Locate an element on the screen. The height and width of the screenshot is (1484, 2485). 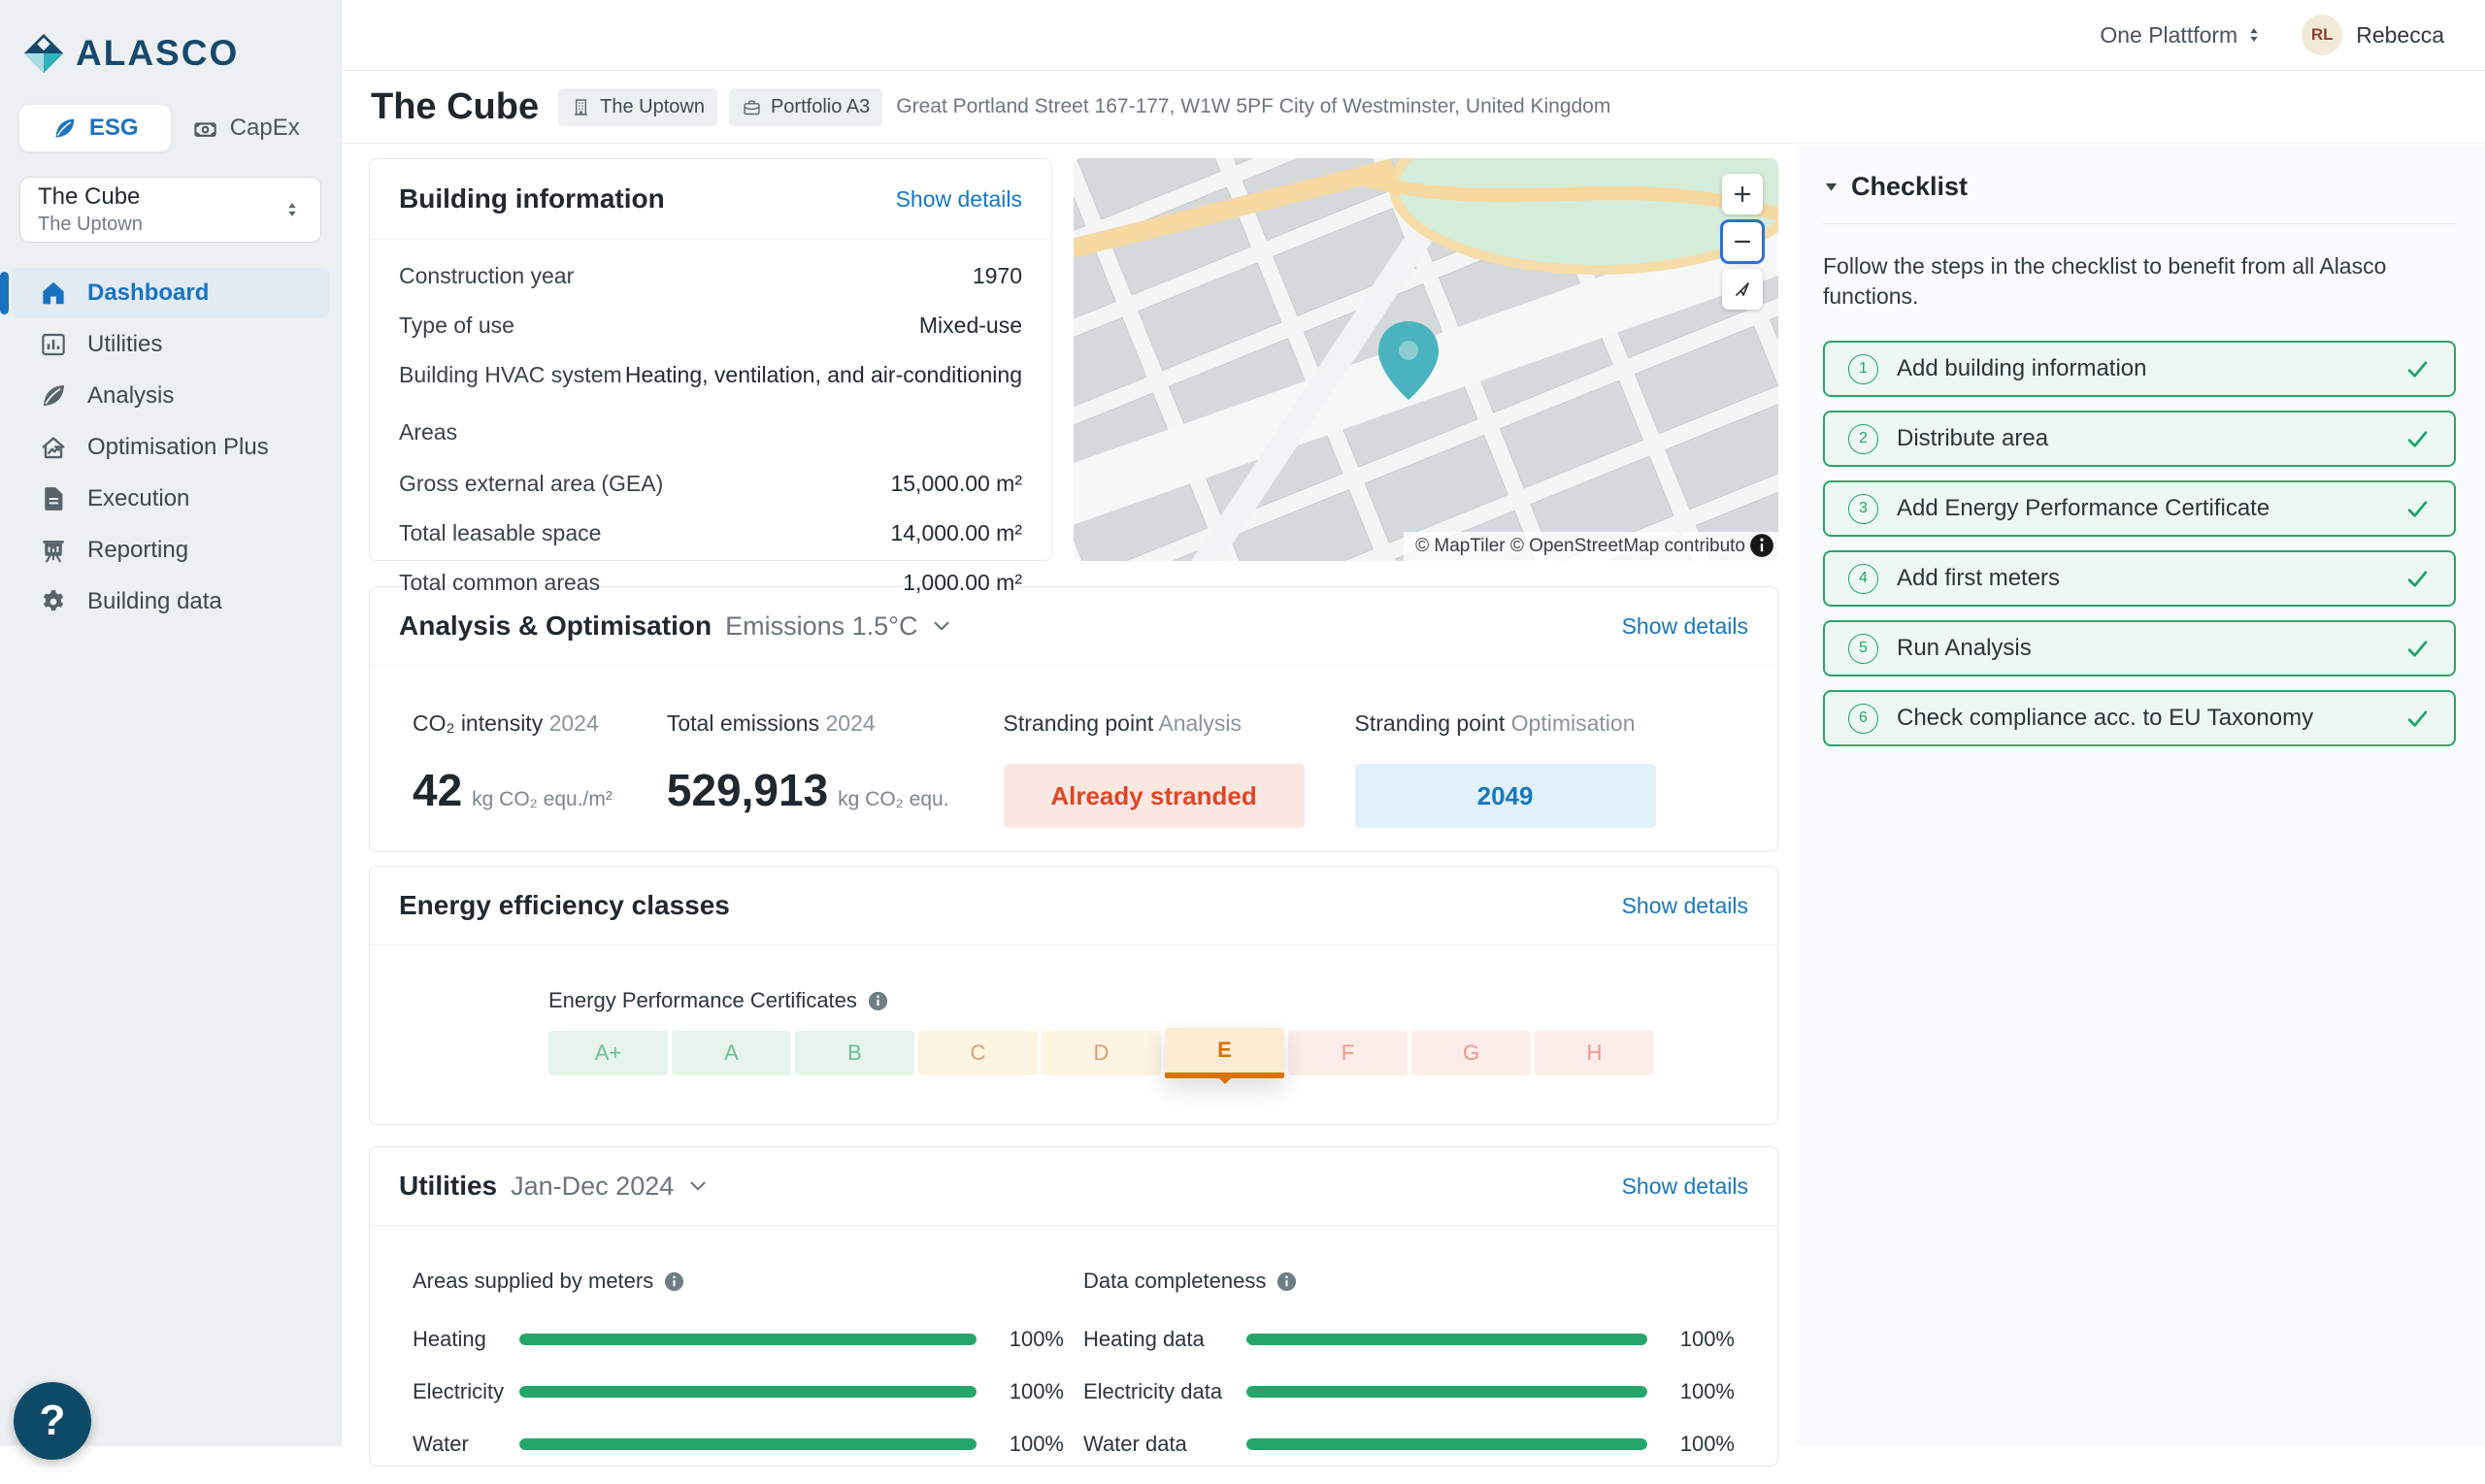
epc-class-c: C is located at coordinates (978, 1053).